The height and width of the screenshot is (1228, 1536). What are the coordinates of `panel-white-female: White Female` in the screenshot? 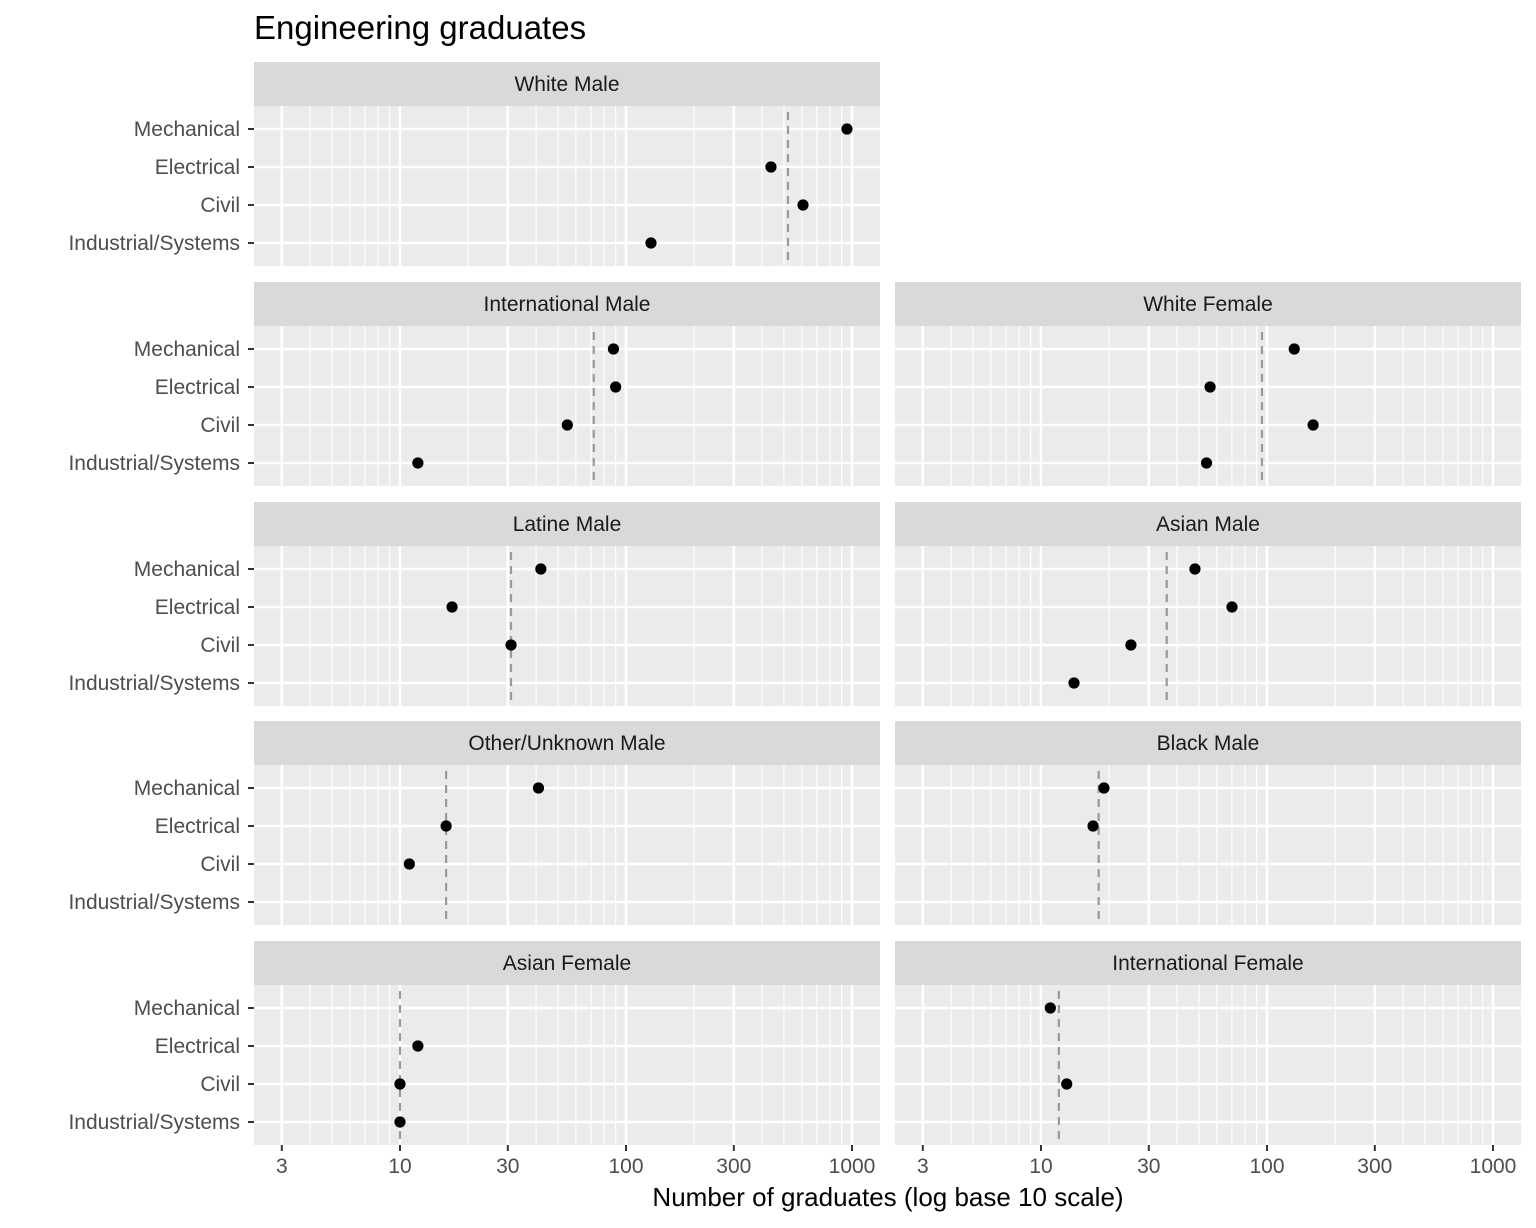 It's located at (1208, 384).